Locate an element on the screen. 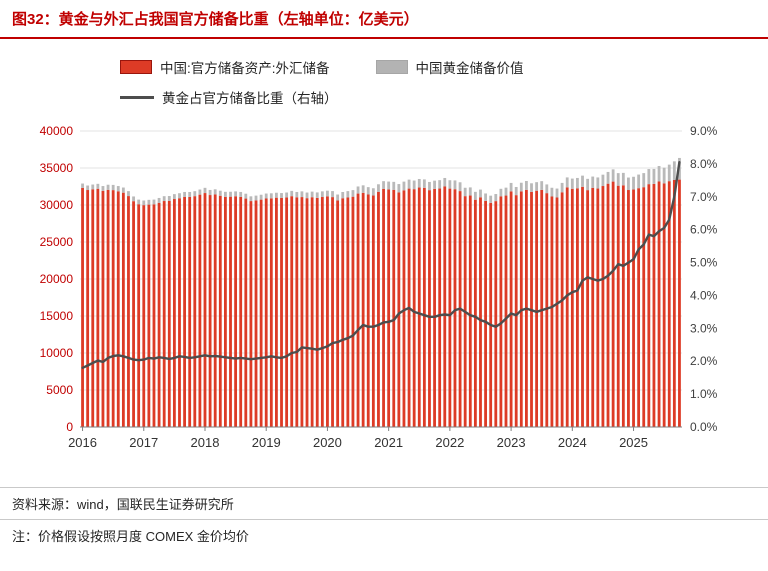  legend-item-gold-ratio: 黄金占官方储备比重（右轴） is located at coordinates (229, 97).